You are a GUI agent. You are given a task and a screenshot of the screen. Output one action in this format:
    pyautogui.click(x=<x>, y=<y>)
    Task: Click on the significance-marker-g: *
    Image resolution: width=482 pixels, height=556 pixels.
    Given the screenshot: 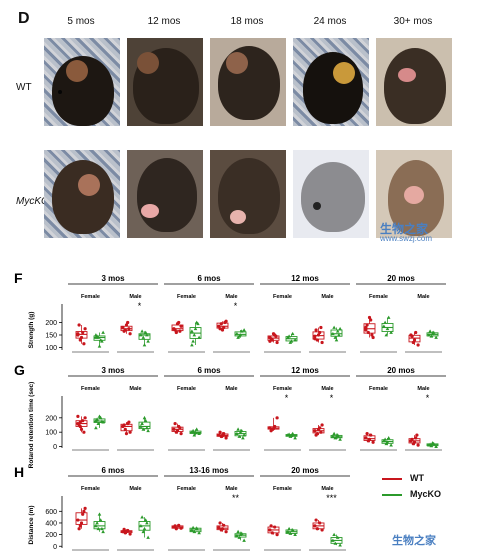 What is the action you would take?
    pyautogui.click(x=287, y=398)
    